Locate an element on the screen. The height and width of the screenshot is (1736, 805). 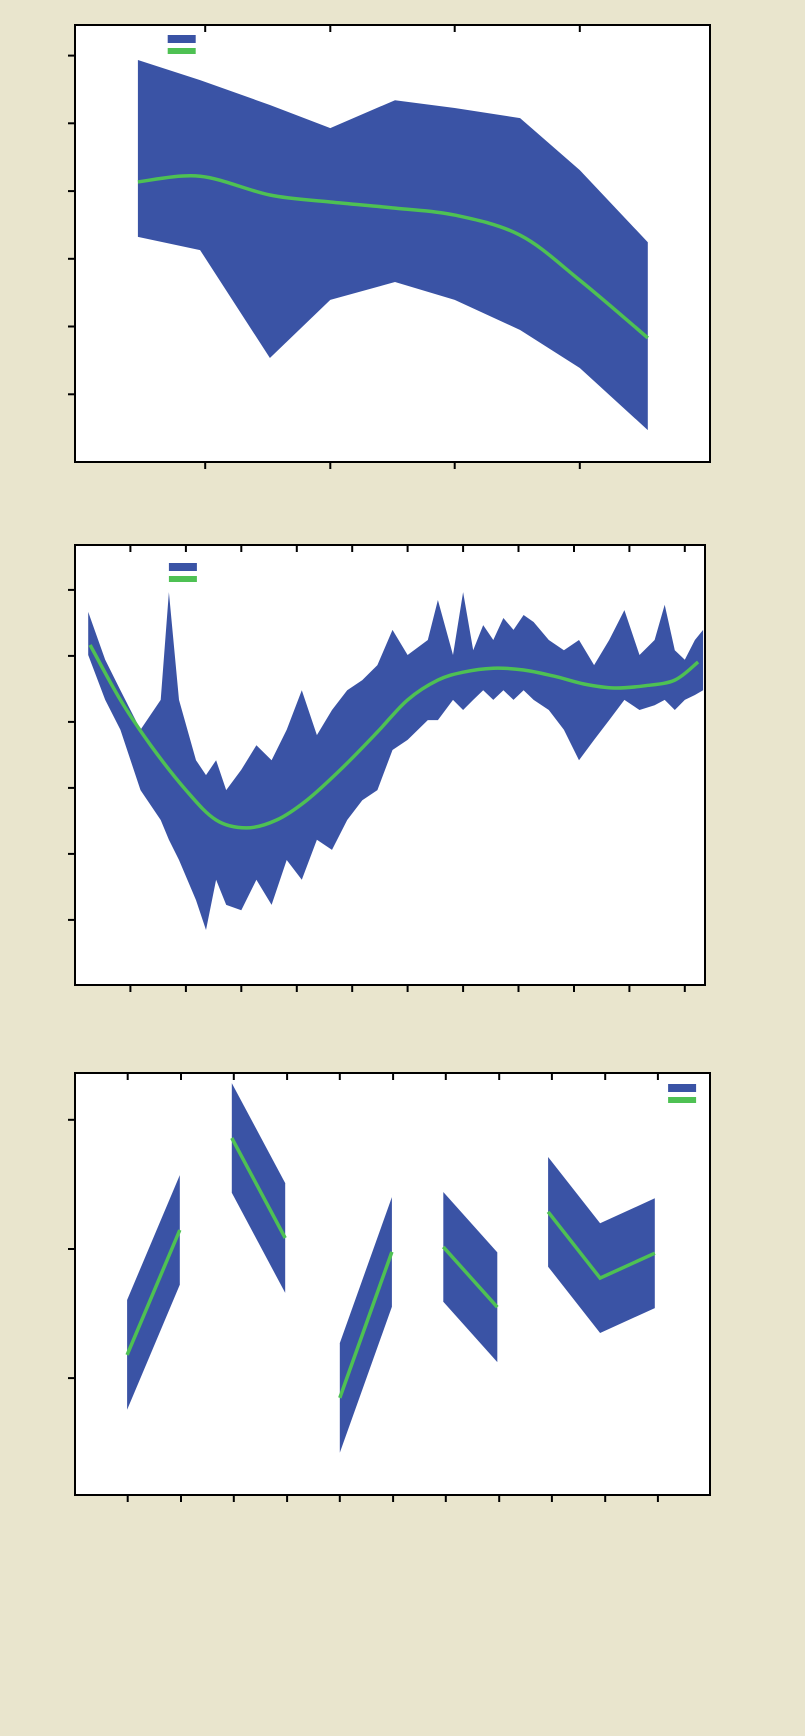
band-patch is located at coordinates (601, 1245).